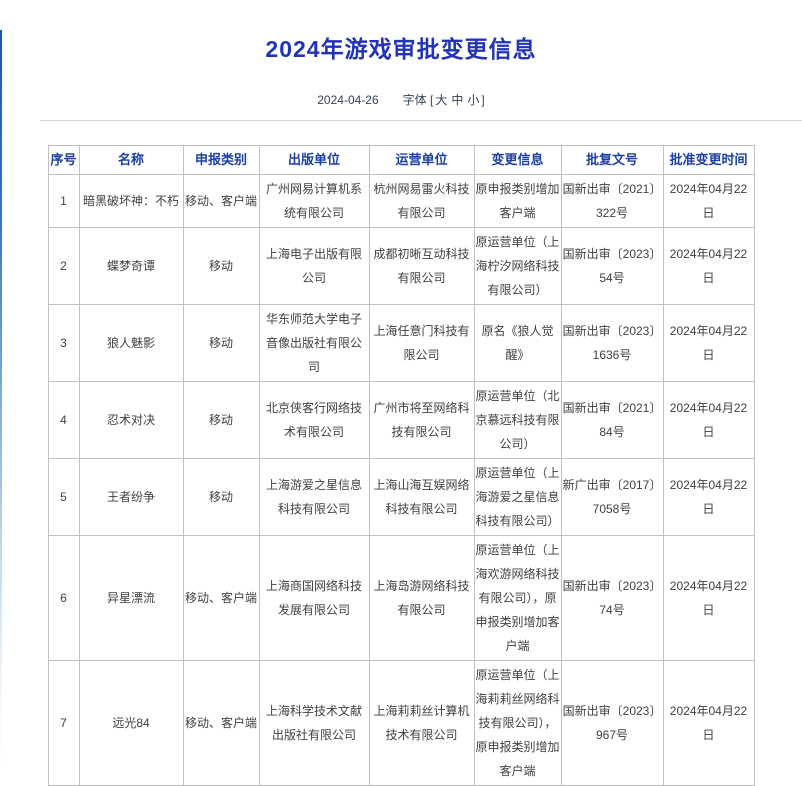  What do you see at coordinates (63, 266) in the screenshot?
I see `cell-no: 2` at bounding box center [63, 266].